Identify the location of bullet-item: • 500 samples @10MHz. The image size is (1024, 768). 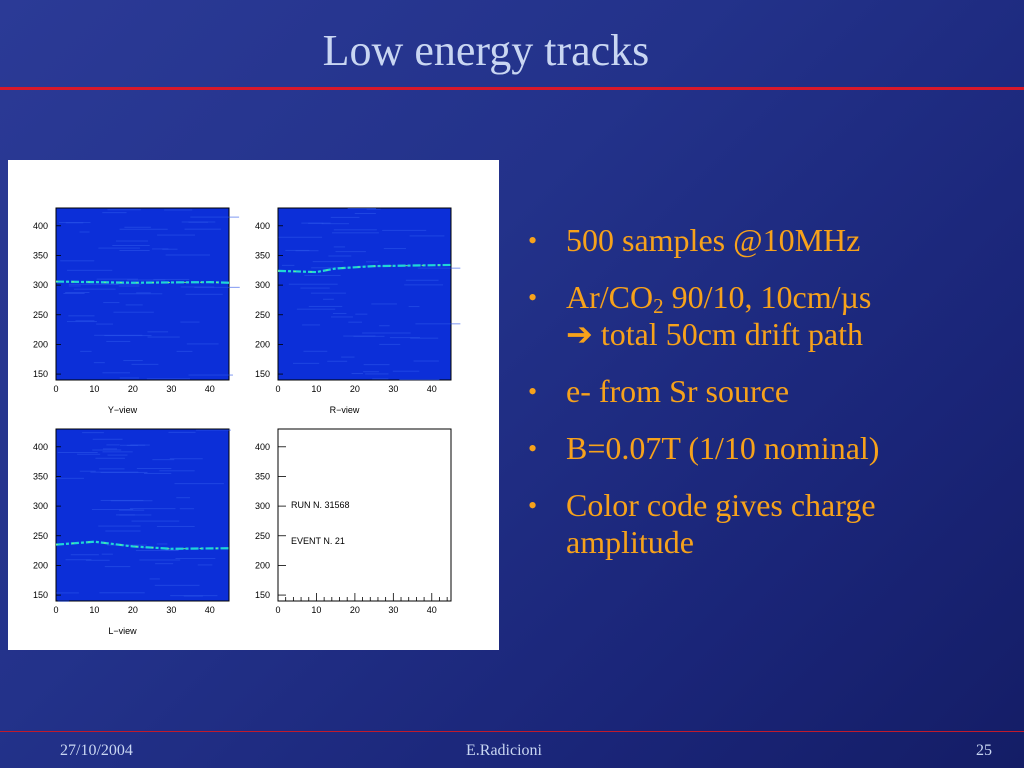
(768, 240).